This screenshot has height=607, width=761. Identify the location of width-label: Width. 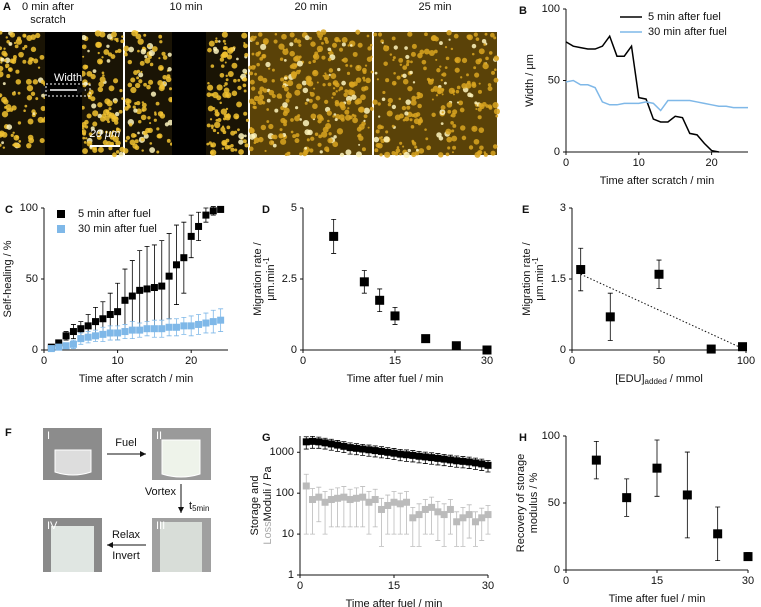
(68, 78).